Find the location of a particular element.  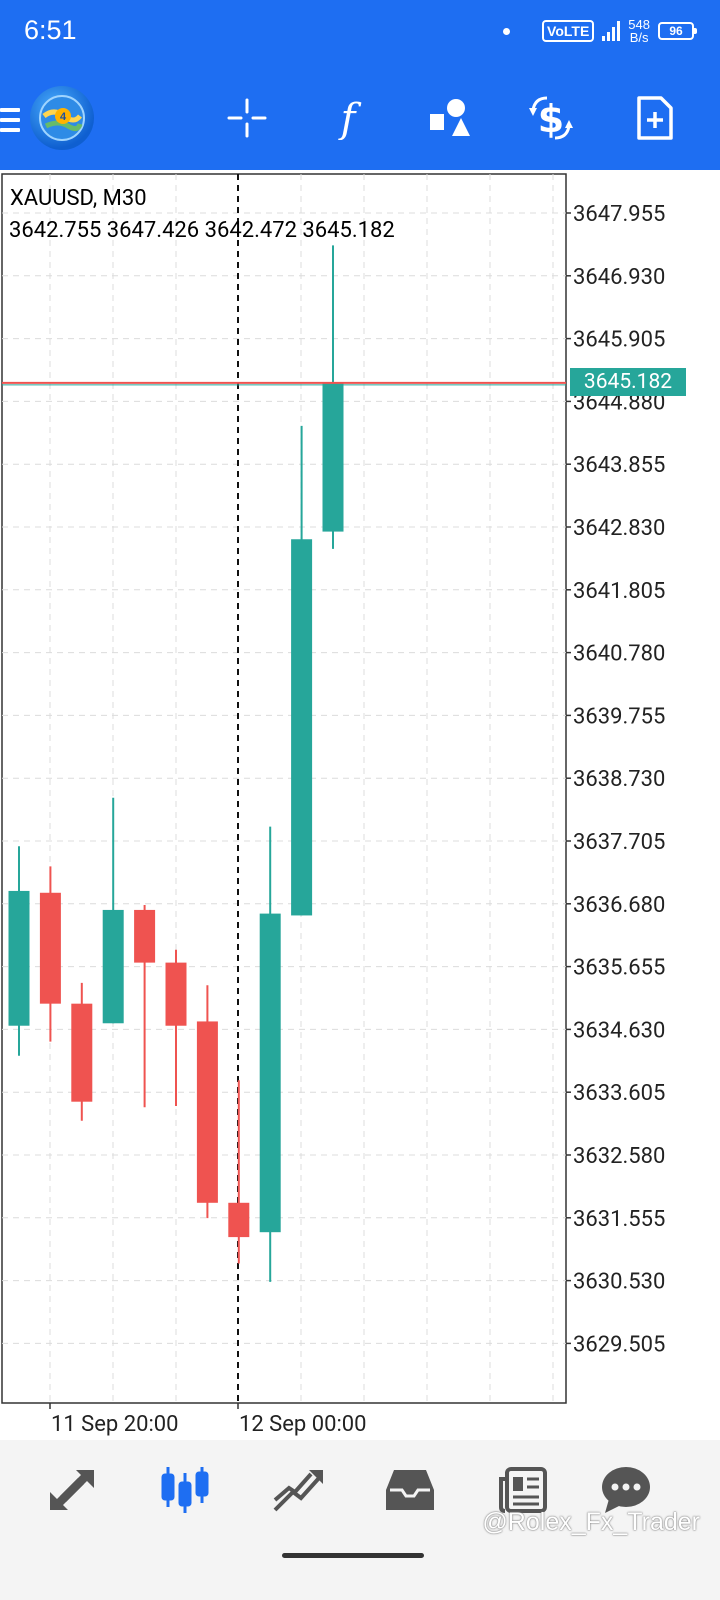

battery-icon: 96 is located at coordinates (677, 31).